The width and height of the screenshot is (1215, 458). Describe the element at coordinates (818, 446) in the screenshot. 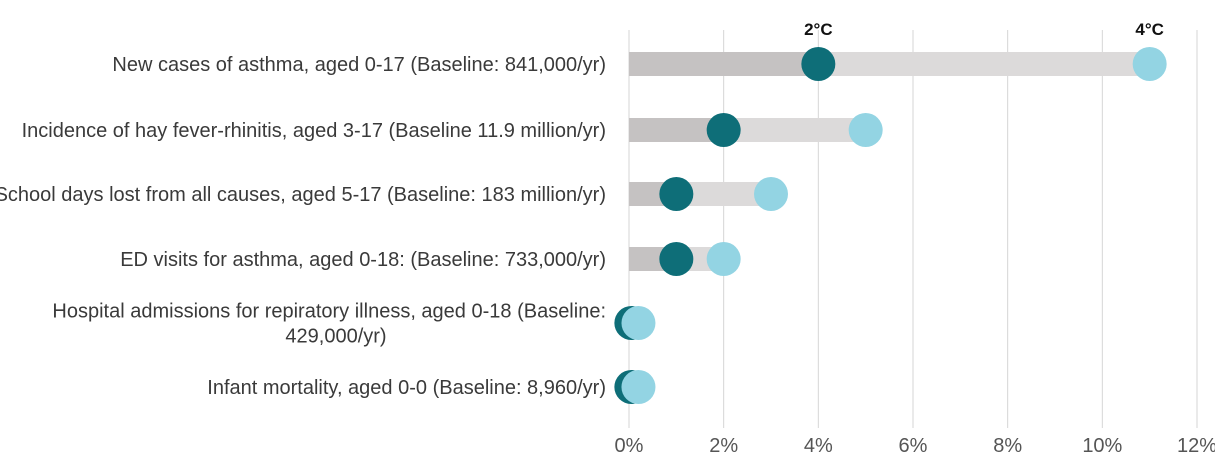

I see `x-tick-label: 4%` at that location.